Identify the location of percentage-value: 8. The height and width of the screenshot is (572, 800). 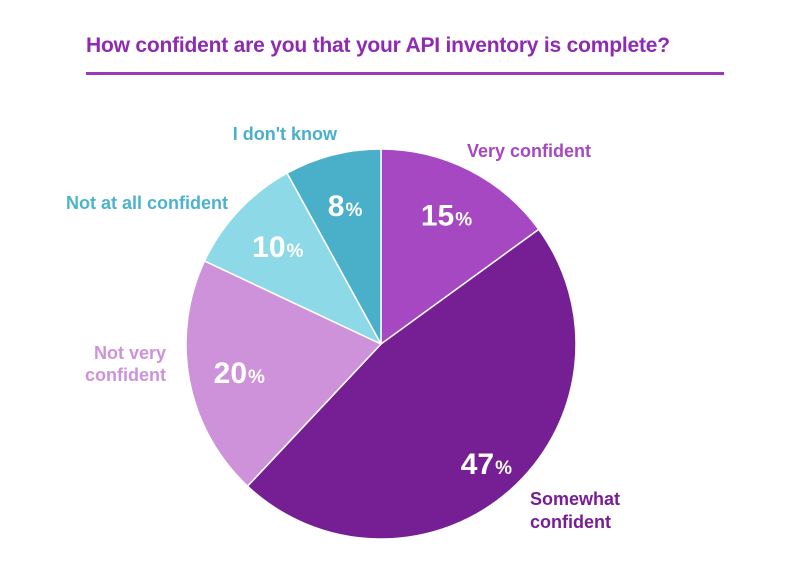
(336, 206).